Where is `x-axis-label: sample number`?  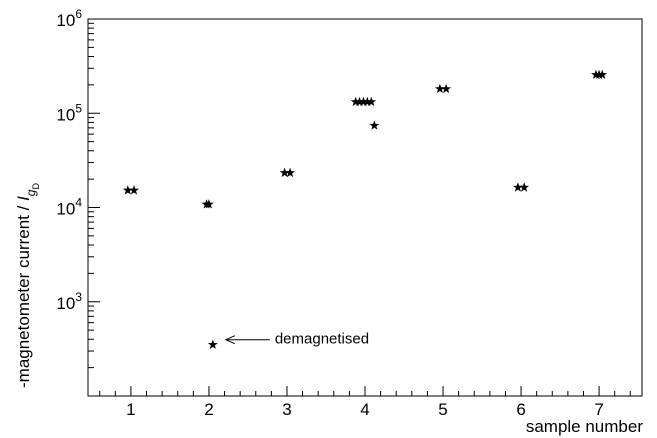 x-axis-label: sample number is located at coordinates (585, 426).